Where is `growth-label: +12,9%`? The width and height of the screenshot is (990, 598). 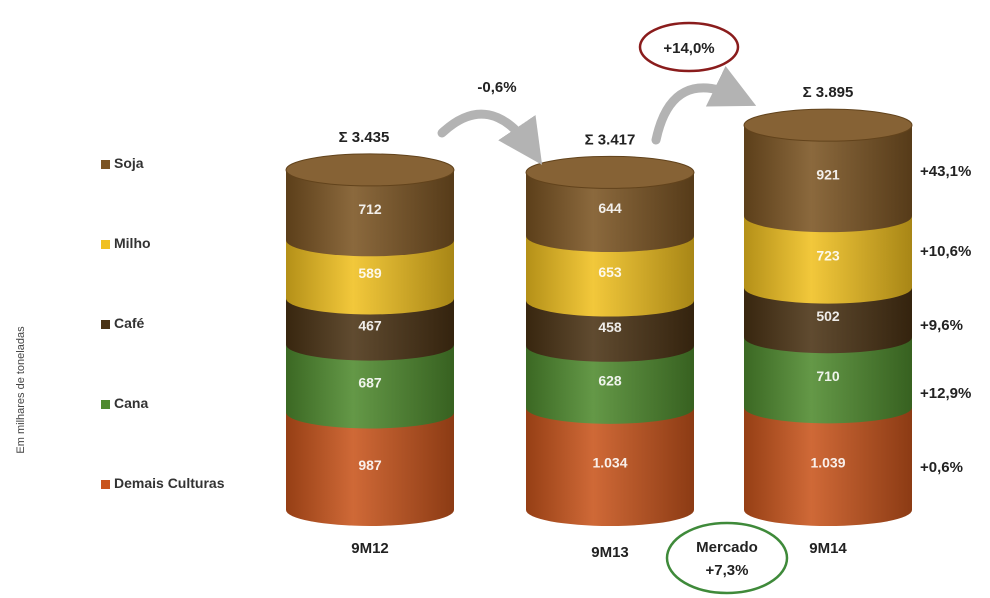 growth-label: +12,9% is located at coordinates (945, 393).